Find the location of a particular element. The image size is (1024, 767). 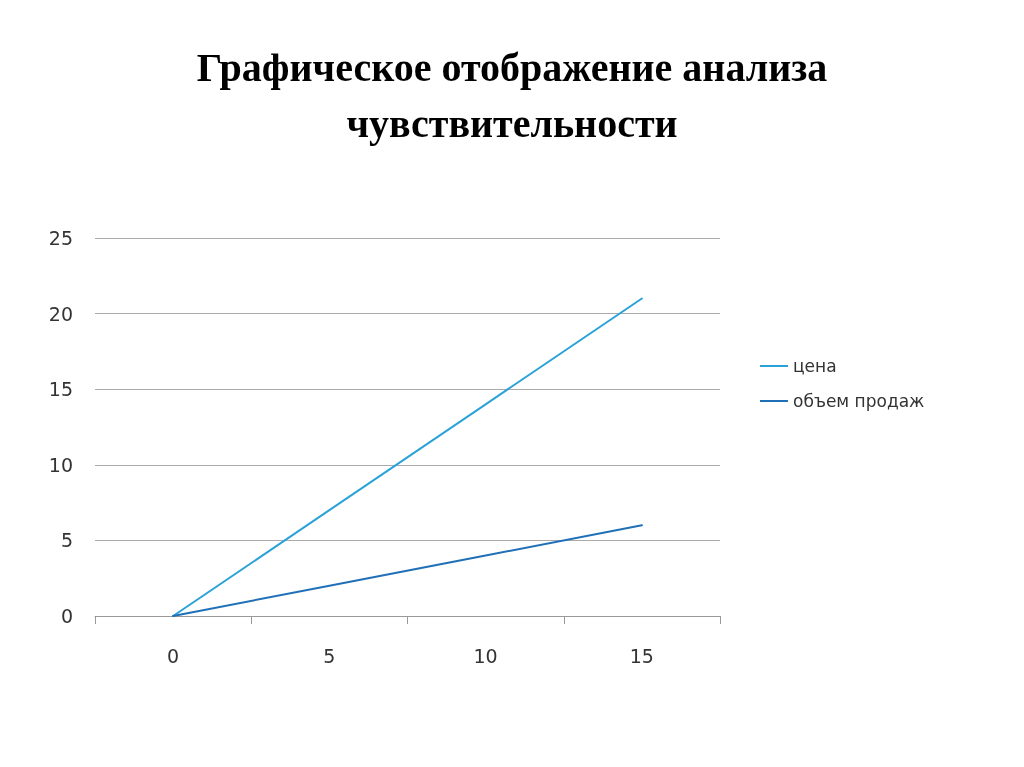

x-tick-label: 10 is located at coordinates (485, 655).